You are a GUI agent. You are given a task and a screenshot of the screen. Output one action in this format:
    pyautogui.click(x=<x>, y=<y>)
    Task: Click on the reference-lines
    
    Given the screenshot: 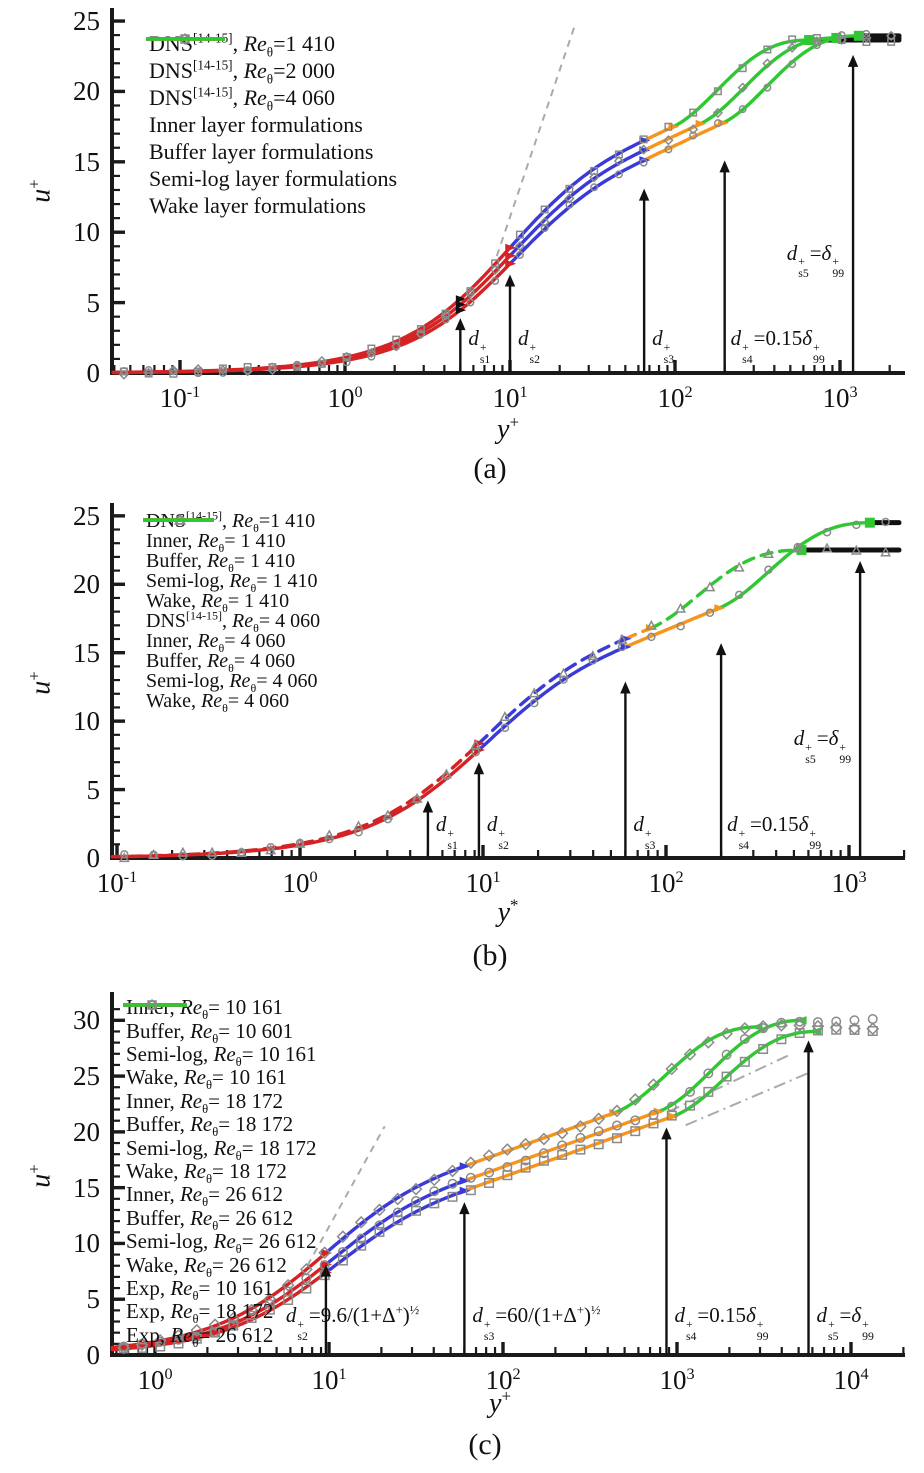 What is the action you would take?
    pyautogui.click(x=555, y=1165)
    